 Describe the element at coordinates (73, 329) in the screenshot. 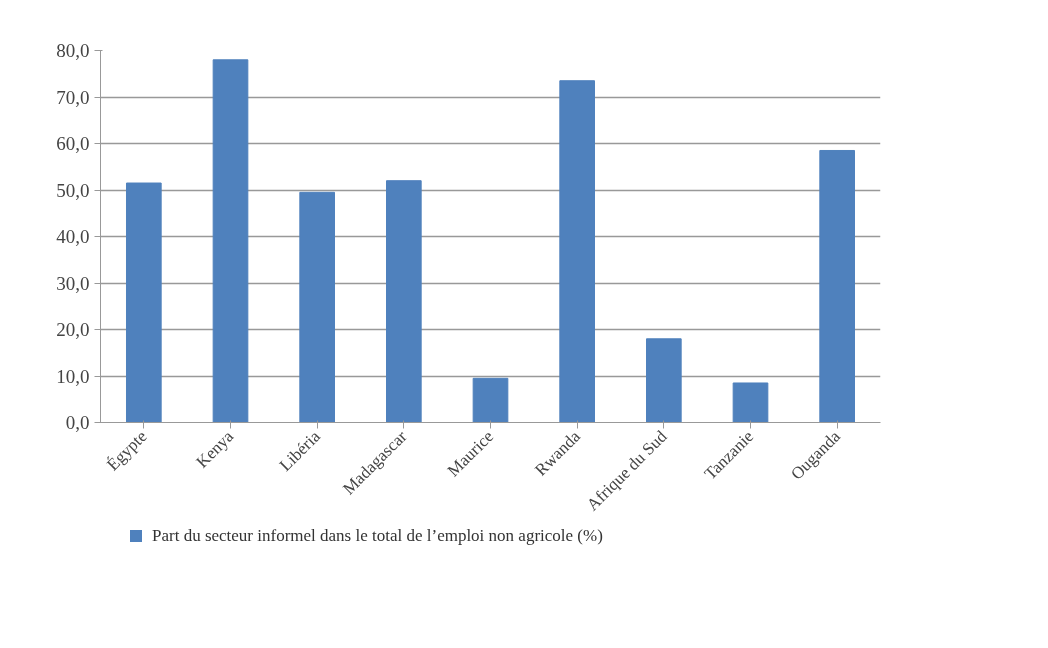

I see `y-tick-label: 20,0` at that location.